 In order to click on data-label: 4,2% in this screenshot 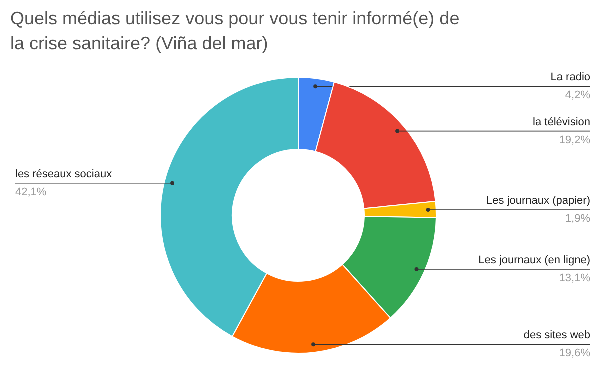, I will do `click(578, 96)`.